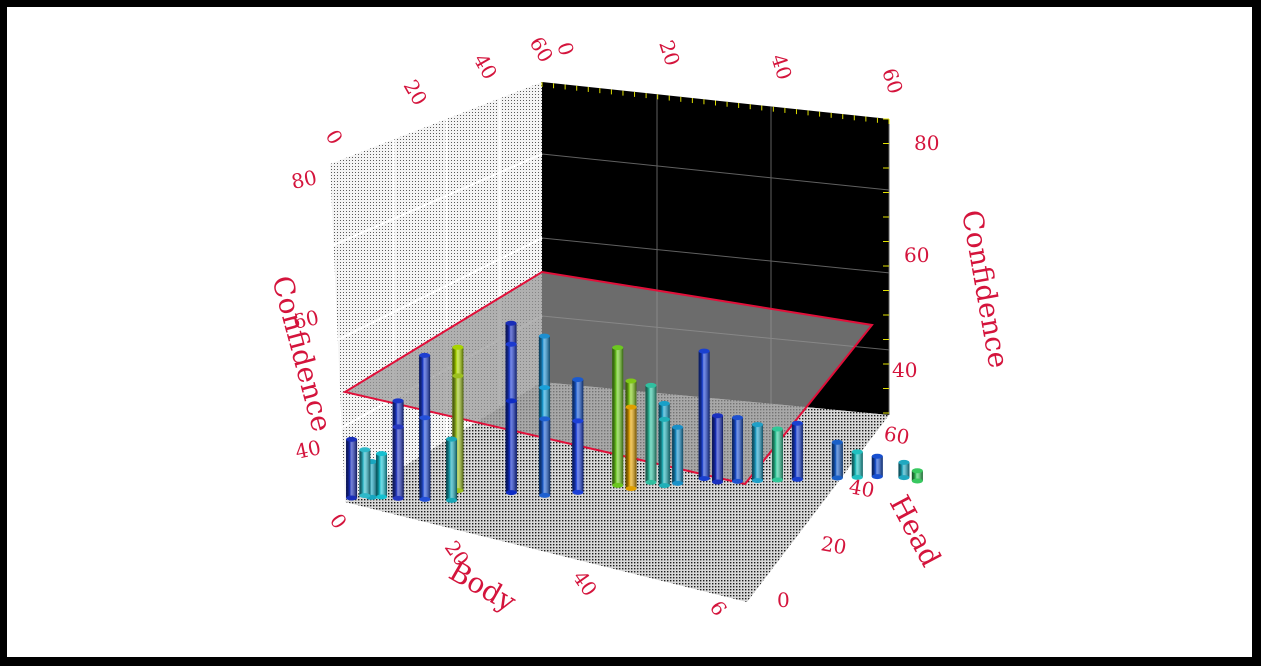 Image resolution: width=1261 pixels, height=666 pixels. I want to click on y-tick-40: 40, so click(861, 488).